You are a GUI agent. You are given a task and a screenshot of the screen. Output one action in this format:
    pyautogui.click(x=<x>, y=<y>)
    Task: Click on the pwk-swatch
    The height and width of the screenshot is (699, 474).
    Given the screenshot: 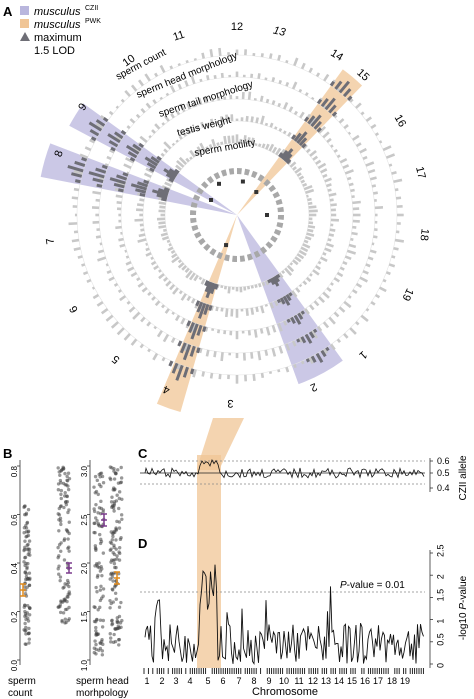 What is the action you would take?
    pyautogui.click(x=24, y=23)
    